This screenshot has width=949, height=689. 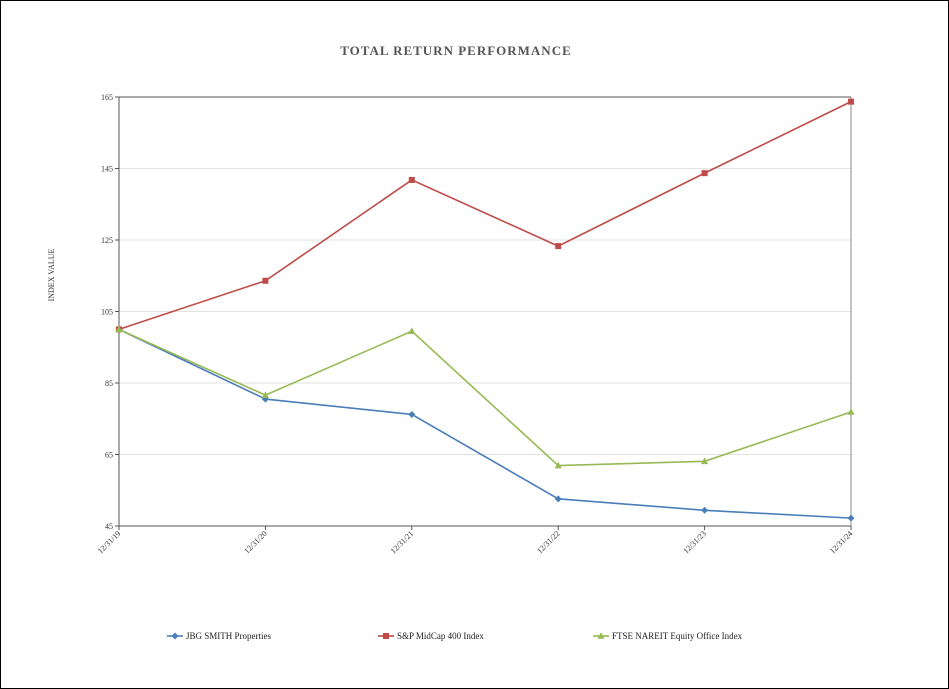 I want to click on x-tick-label: 12/31/20, so click(x=255, y=542).